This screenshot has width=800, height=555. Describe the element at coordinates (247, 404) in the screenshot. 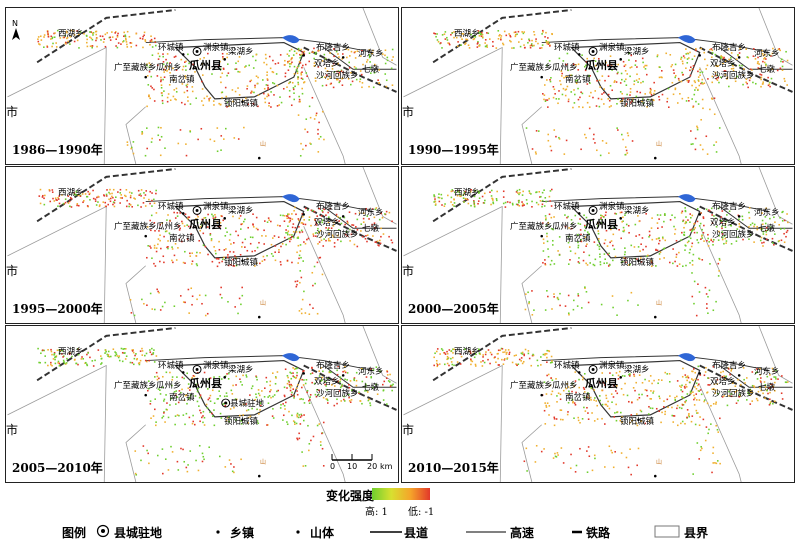

I see `county-seat-label: 县城驻地` at that location.